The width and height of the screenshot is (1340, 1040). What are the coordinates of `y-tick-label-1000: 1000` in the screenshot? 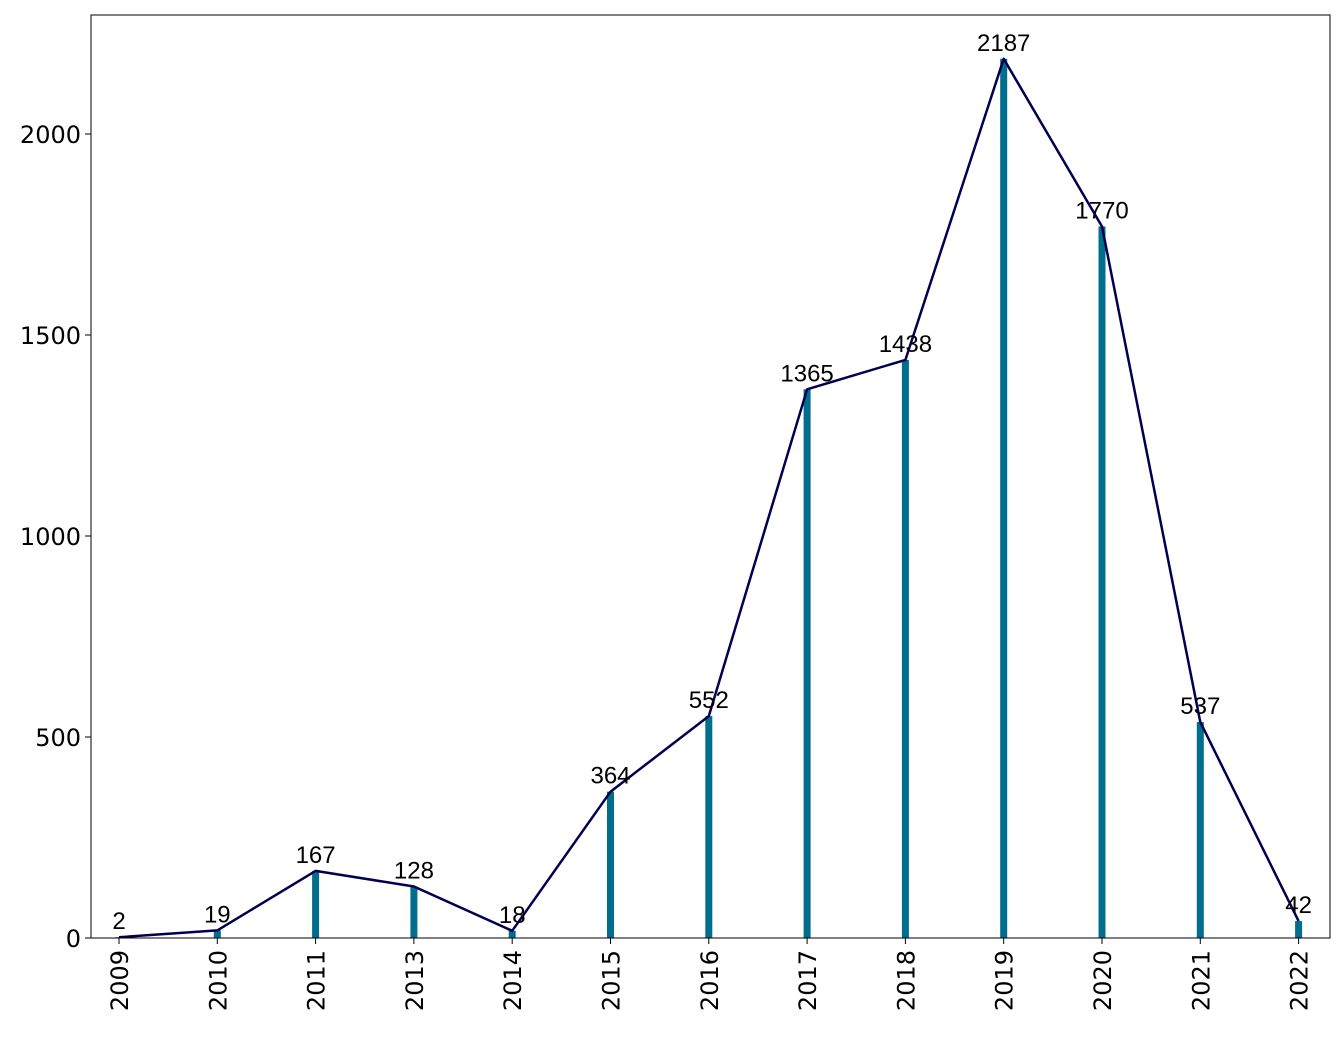 It's located at (50, 537).